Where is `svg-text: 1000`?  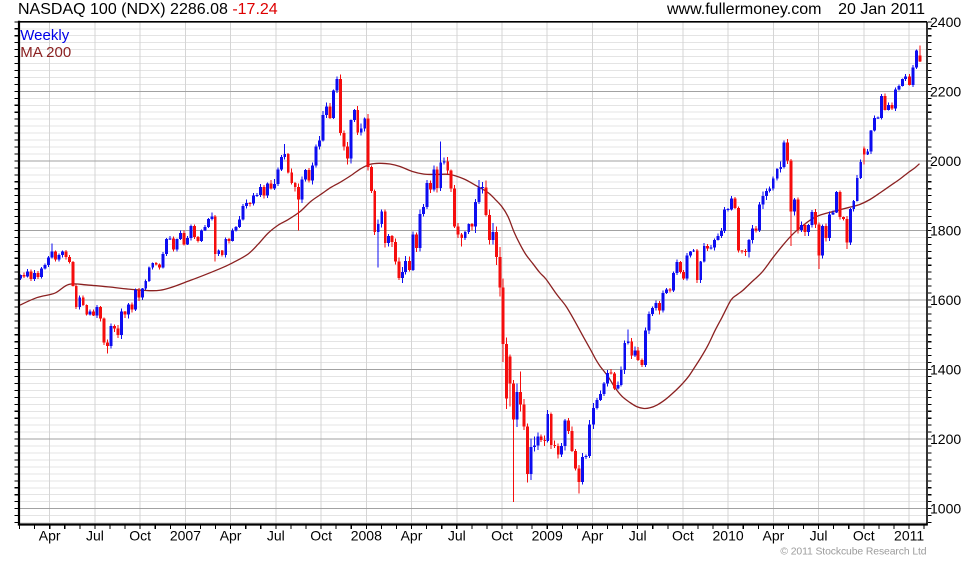
svg-text: 1000 is located at coordinates (945, 509).